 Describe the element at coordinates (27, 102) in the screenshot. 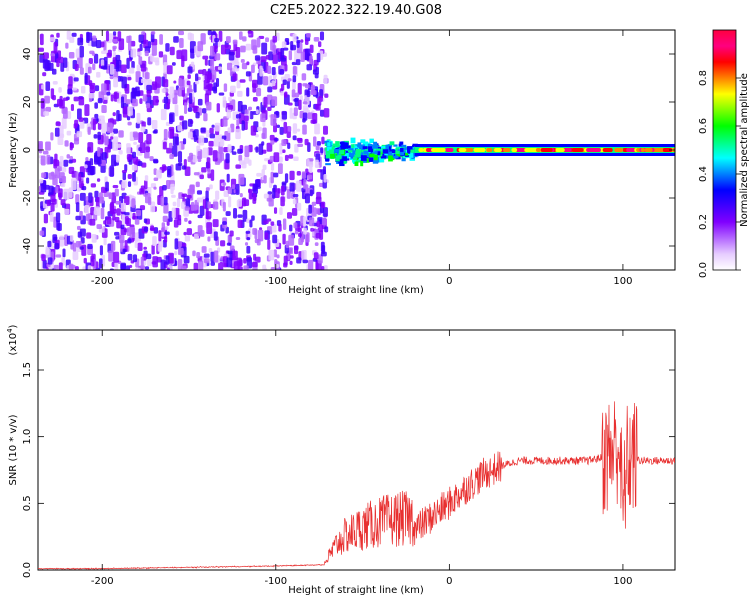

I see `spectrogram-y-tick-label: 20` at that location.